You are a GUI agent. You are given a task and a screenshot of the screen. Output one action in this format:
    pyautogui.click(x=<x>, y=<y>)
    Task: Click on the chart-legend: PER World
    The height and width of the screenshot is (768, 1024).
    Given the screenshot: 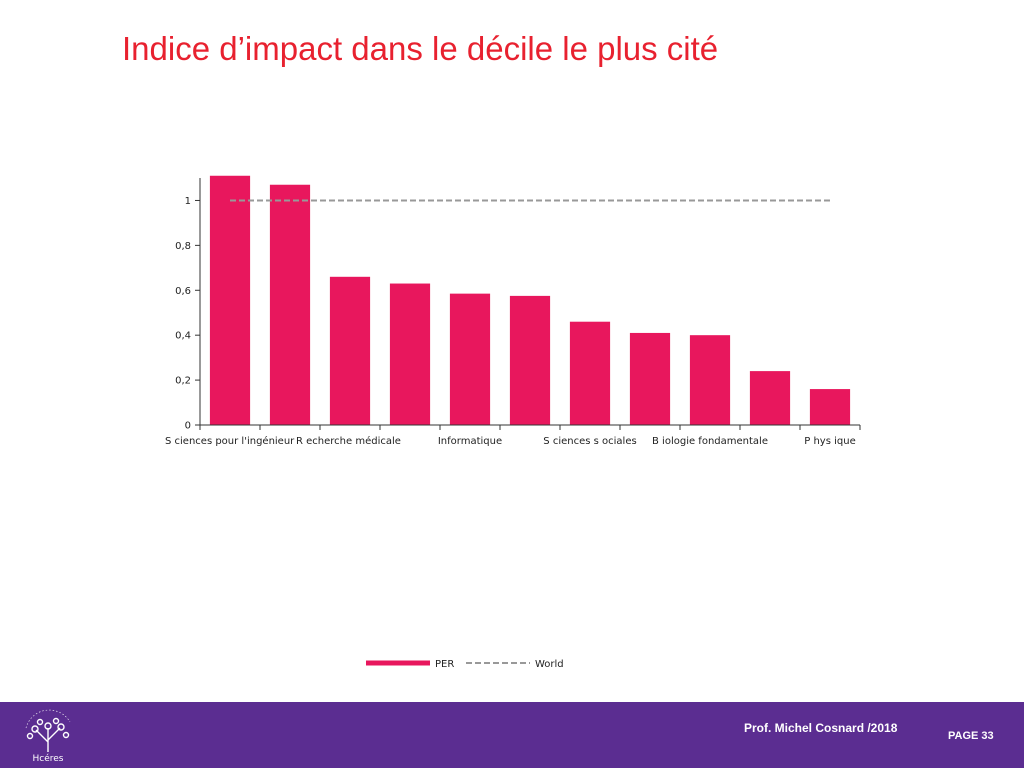 What is the action you would take?
    pyautogui.click(x=465, y=664)
    